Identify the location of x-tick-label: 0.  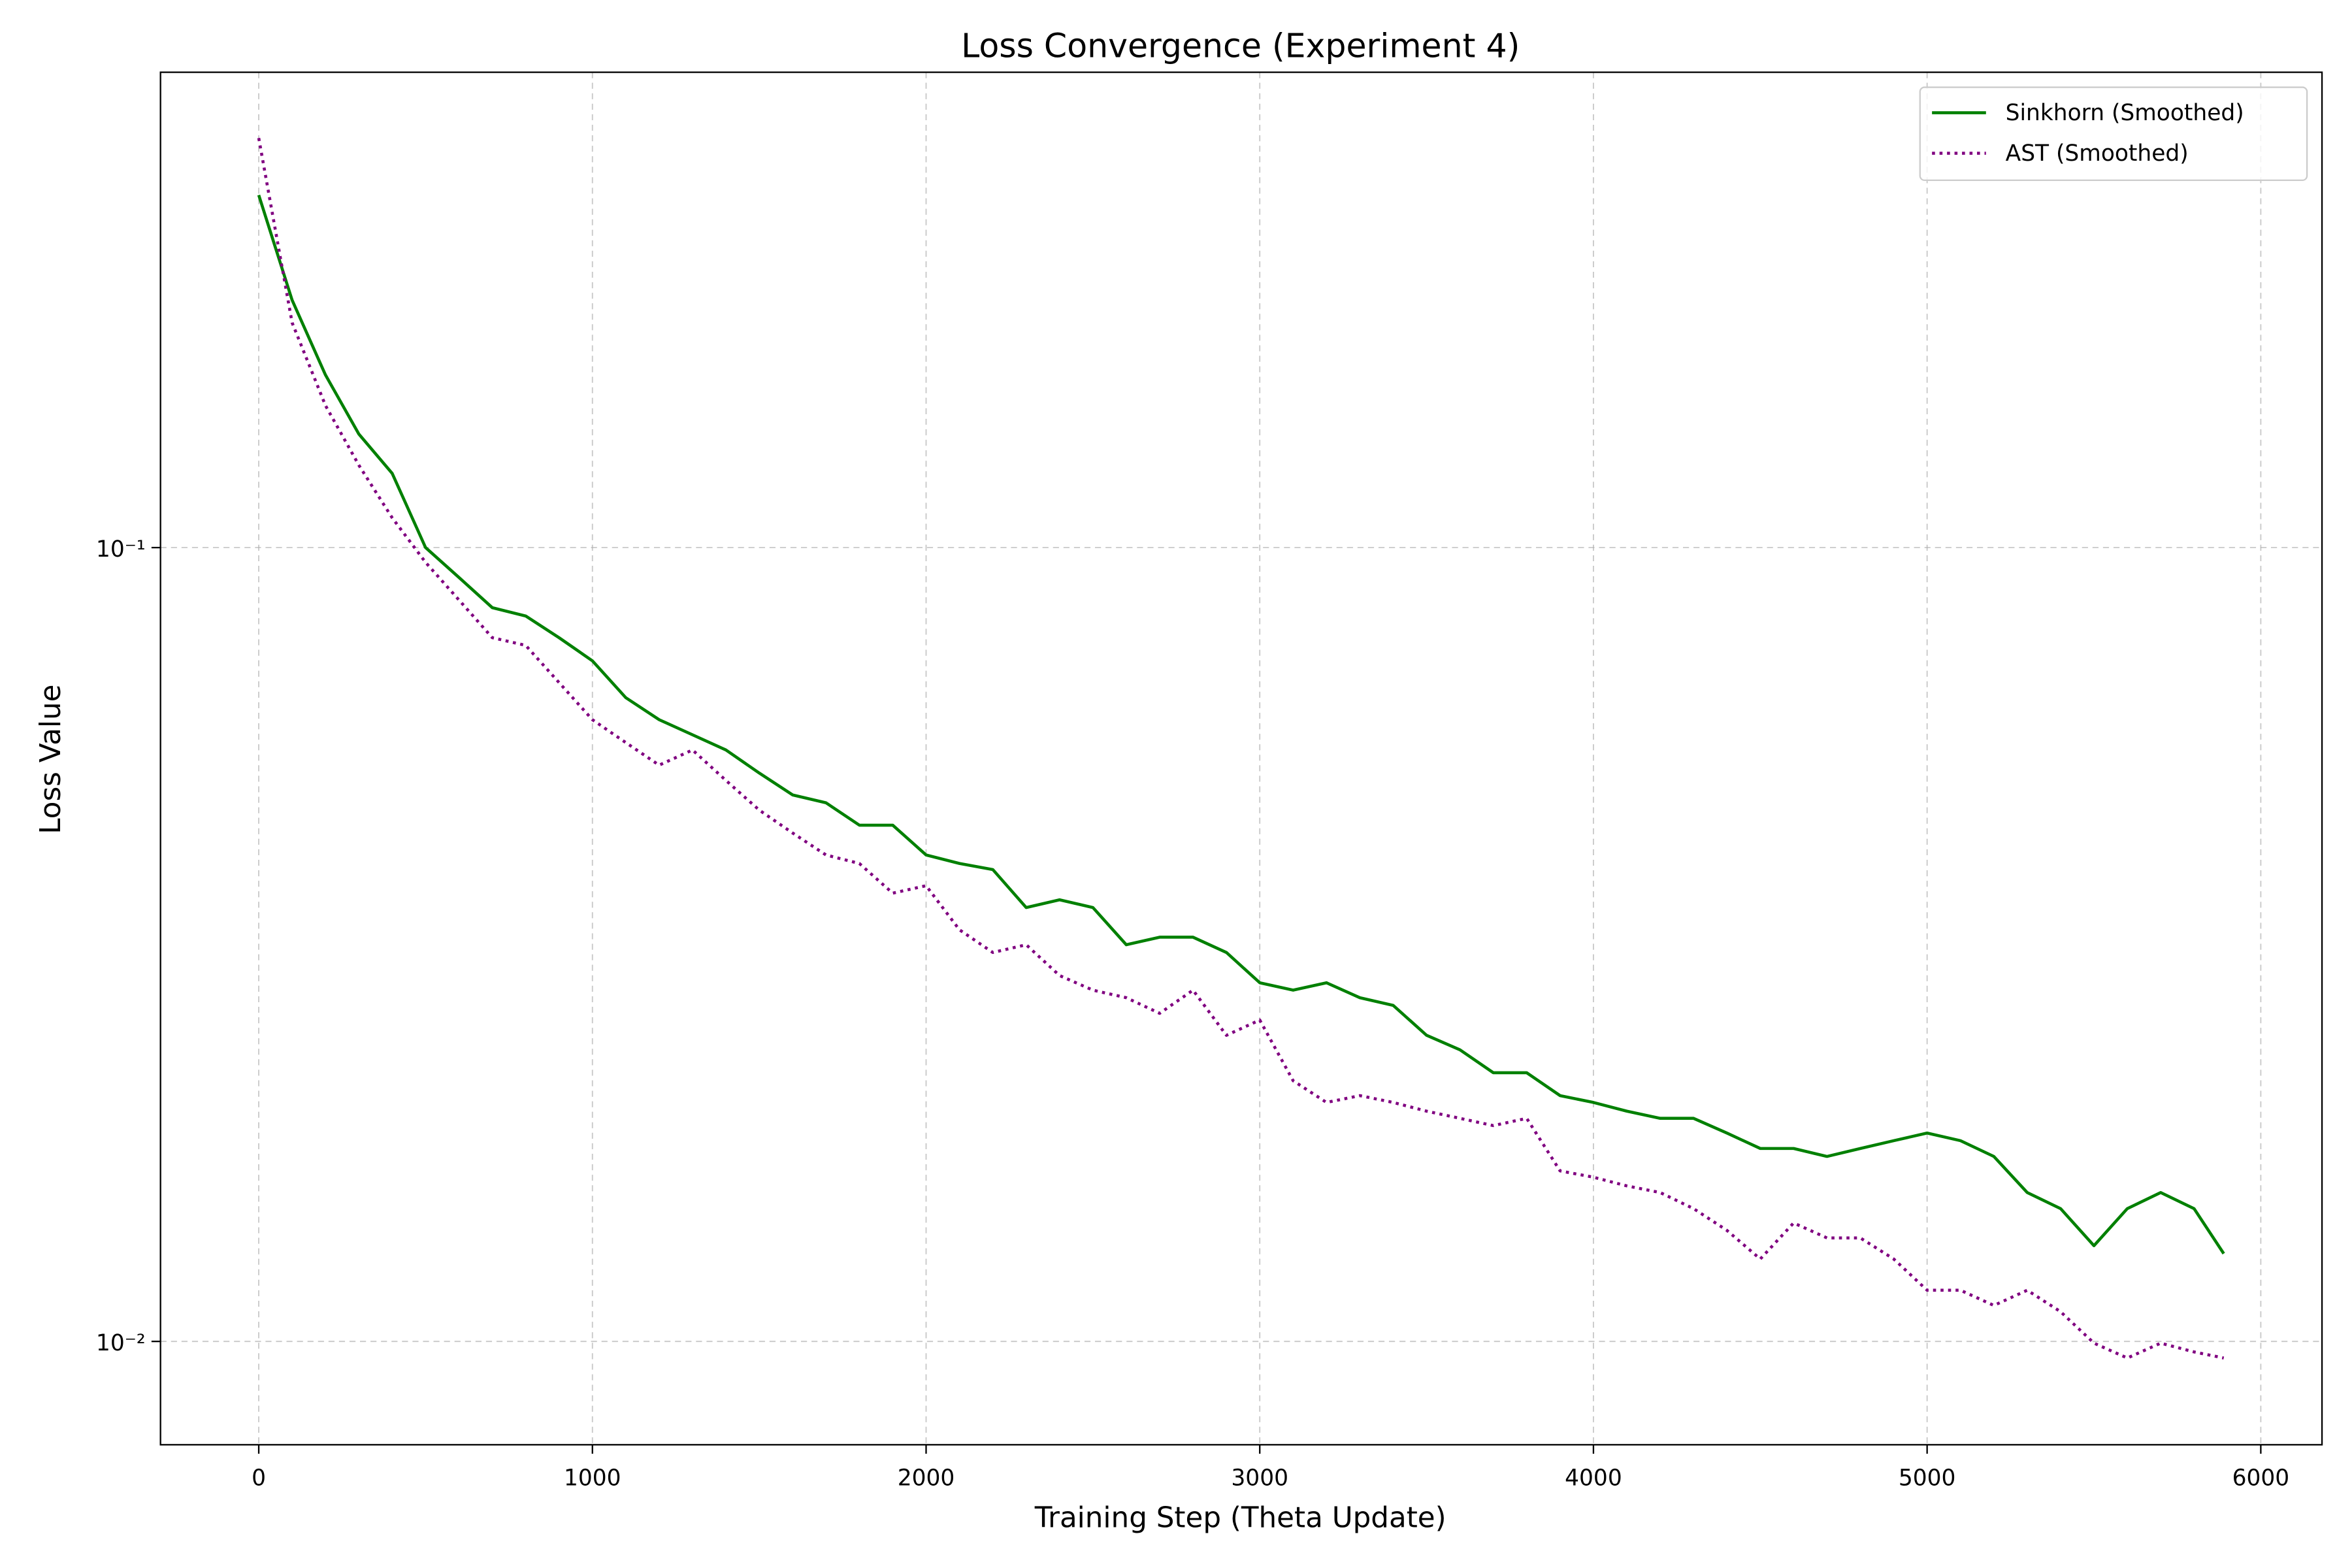
(259, 1478).